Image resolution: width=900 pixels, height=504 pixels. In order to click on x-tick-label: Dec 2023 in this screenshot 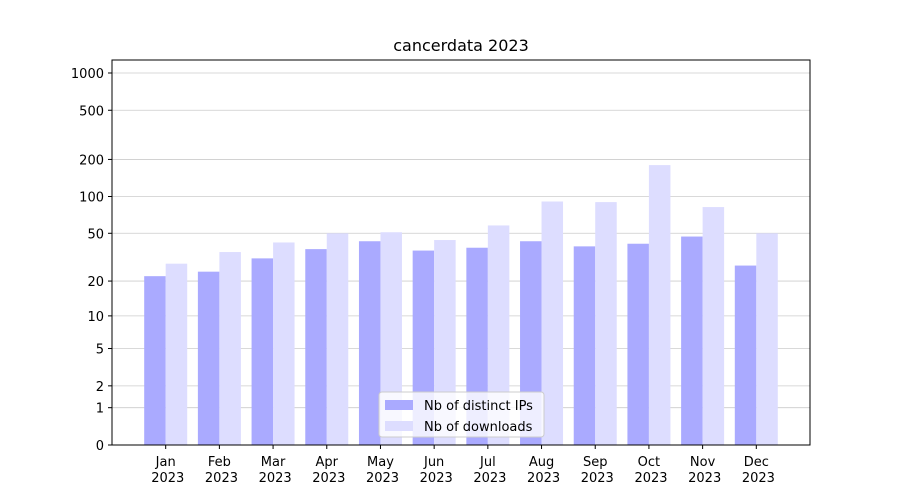, I will do `click(756, 470)`.